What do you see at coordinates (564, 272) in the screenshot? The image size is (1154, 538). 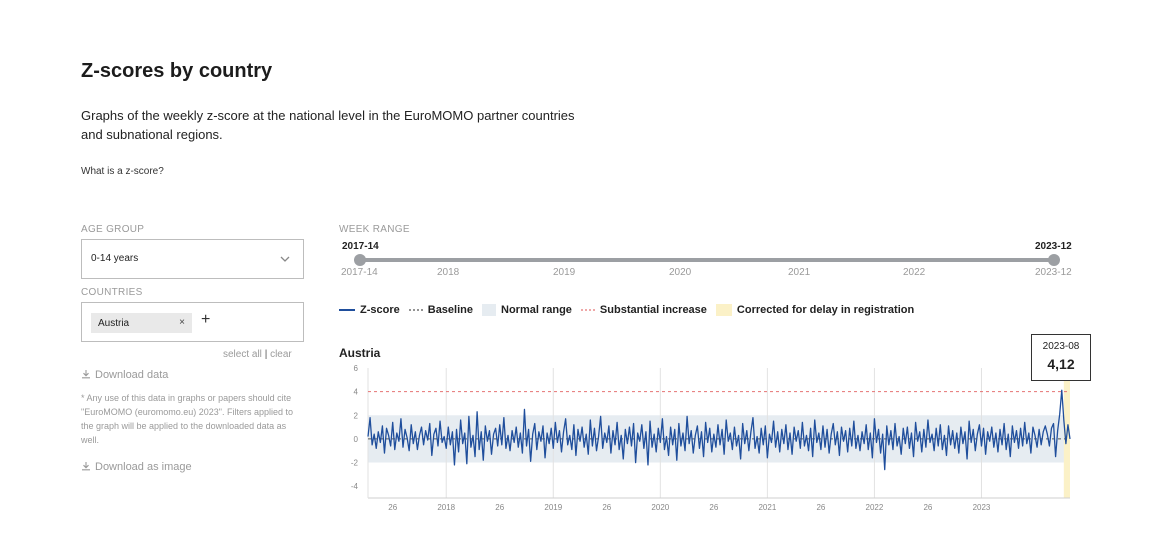 I see `slider-tick: 2019` at bounding box center [564, 272].